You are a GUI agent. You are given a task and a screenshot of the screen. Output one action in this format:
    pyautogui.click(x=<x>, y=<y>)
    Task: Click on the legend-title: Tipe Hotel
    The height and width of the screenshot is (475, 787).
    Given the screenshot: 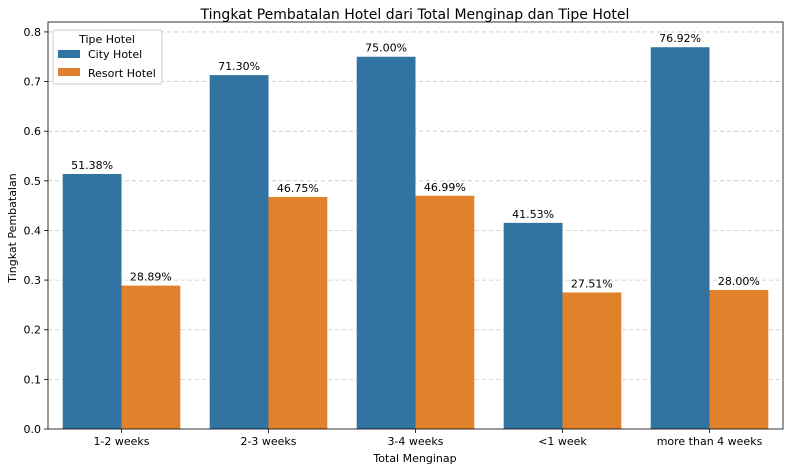 What is the action you would take?
    pyautogui.click(x=106, y=39)
    